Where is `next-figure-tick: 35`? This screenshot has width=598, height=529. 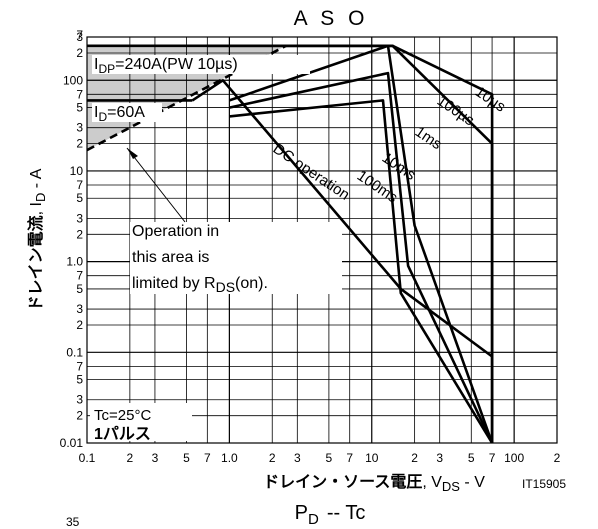 next-figure-tick: 35 is located at coordinates (73, 522).